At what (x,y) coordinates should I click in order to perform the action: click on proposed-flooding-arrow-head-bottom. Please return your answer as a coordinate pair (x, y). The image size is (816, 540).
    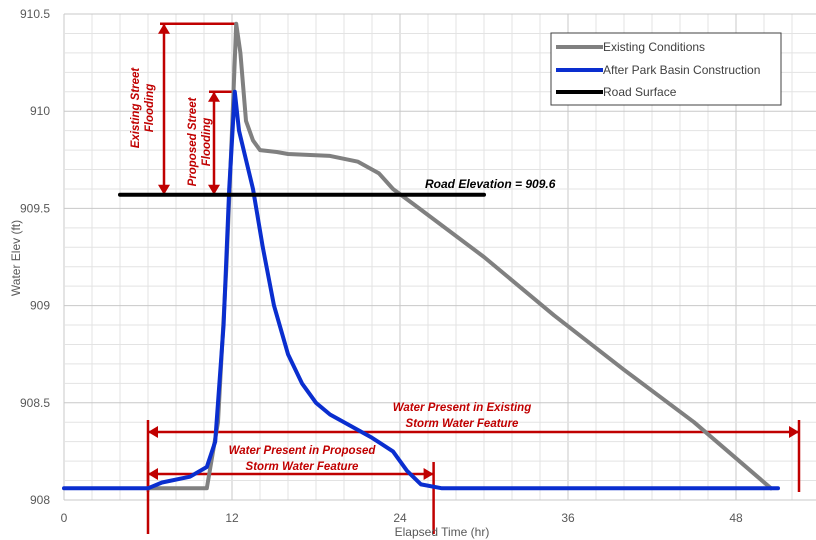
    Looking at the image, I should click on (214, 189).